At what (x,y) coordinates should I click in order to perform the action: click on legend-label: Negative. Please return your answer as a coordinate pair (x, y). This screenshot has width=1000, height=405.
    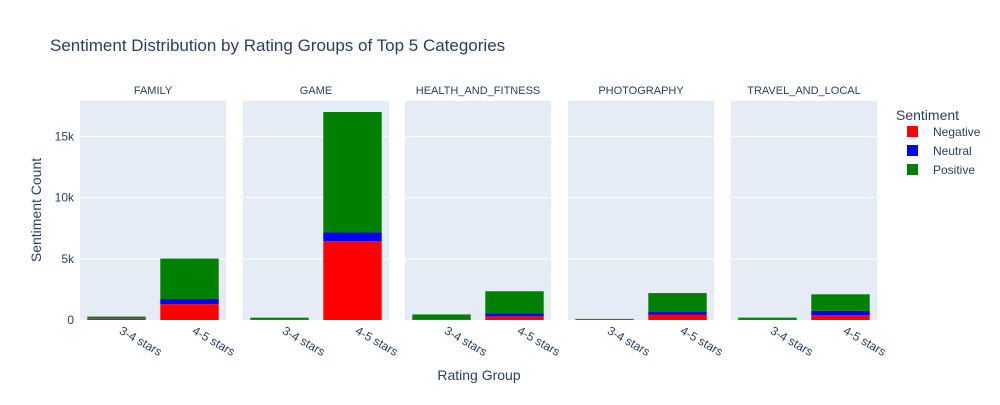
    Looking at the image, I should click on (957, 132).